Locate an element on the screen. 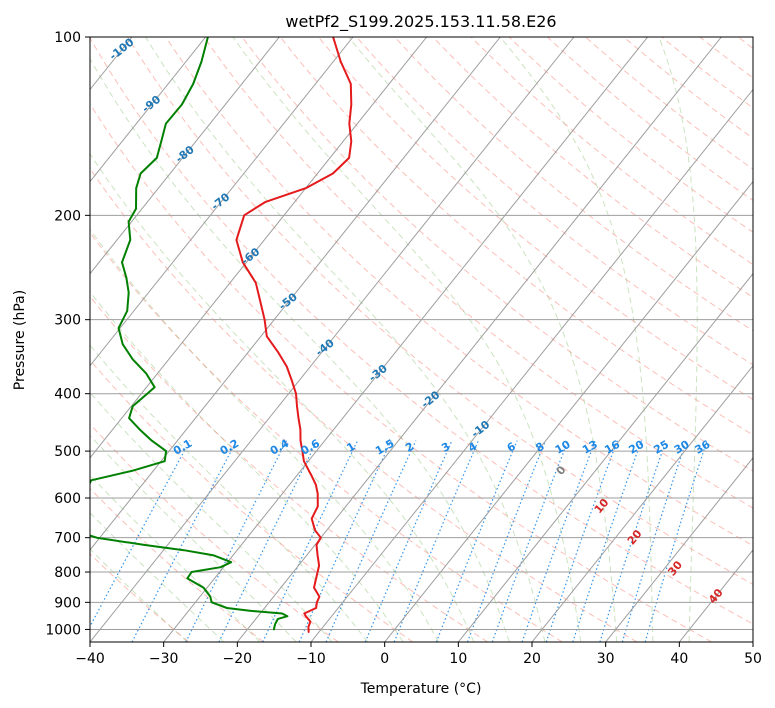 This screenshot has width=775, height=708. x-axis: −40 −30 −20 −10 0 10 20 30 40 50 is located at coordinates (418, 654).